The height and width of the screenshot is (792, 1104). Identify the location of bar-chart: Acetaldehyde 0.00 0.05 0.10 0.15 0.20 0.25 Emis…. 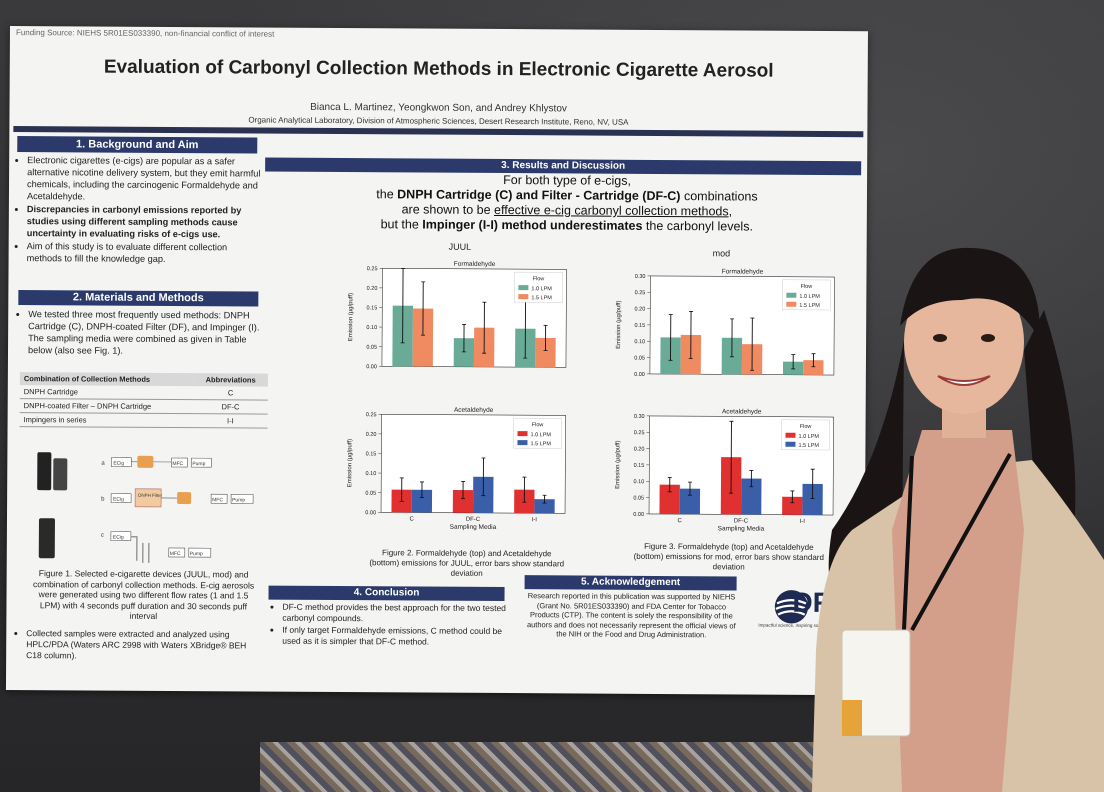
(456, 469).